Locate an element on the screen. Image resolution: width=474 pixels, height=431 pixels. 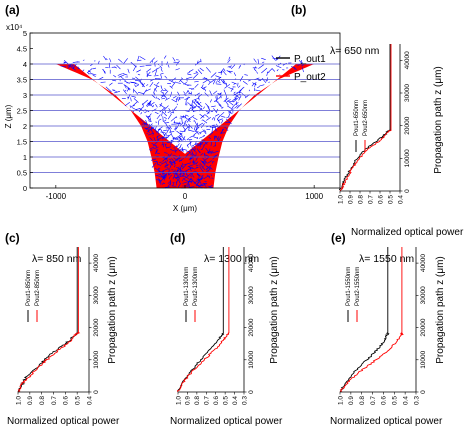
x-tick-label-d: 1.0 is located at coordinates (178, 400).